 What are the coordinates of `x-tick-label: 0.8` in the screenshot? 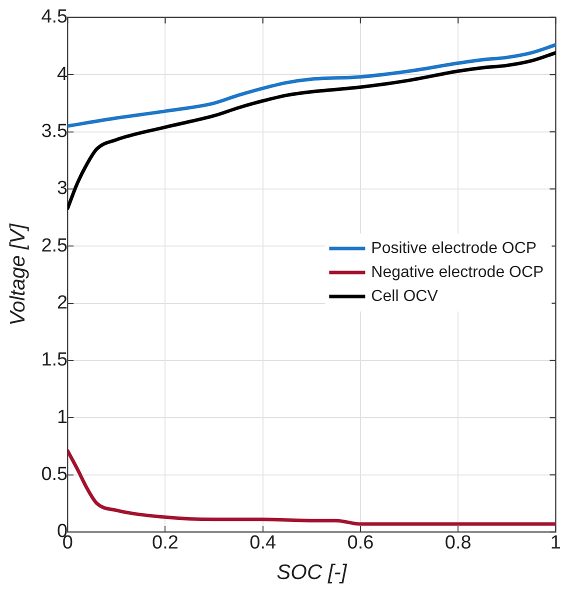 It's located at (458, 543).